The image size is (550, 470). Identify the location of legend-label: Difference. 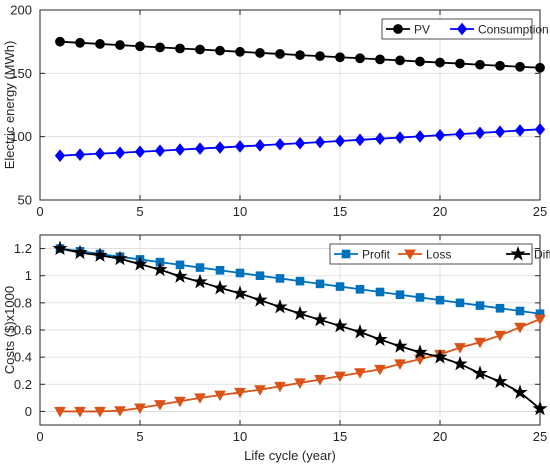
(542, 255).